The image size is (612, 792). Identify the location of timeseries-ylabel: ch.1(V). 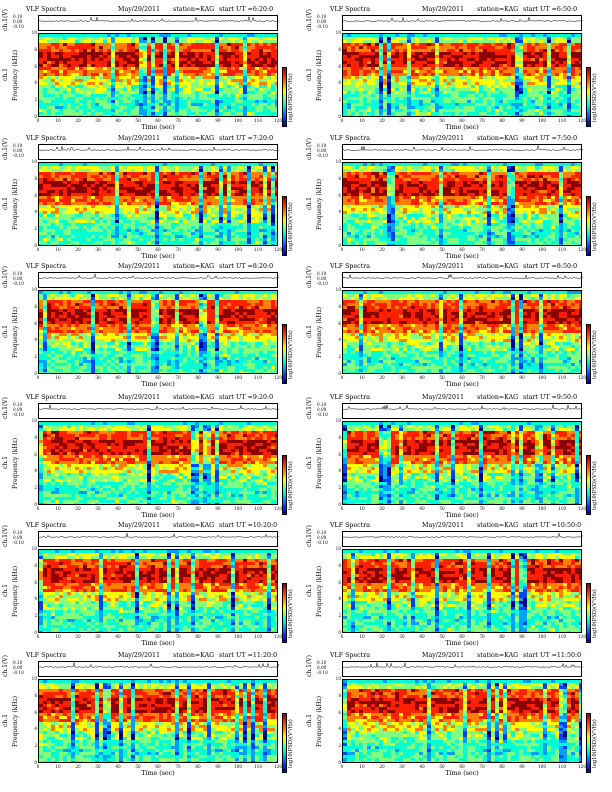
(6, 20).